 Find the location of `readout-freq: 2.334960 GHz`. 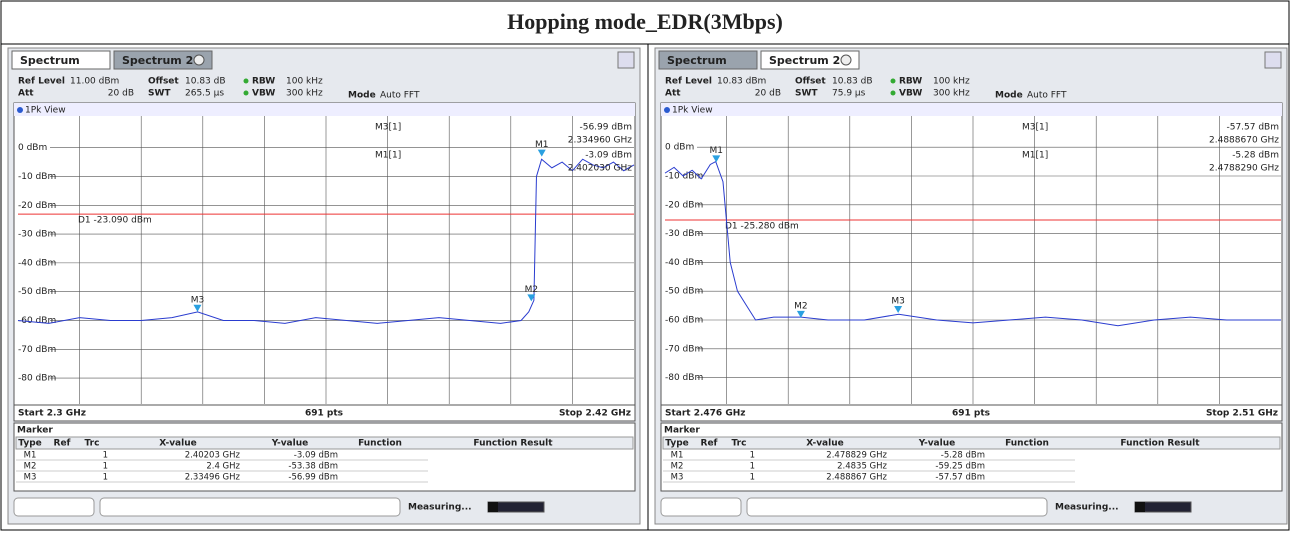

readout-freq: 2.334960 GHz is located at coordinates (600, 141).